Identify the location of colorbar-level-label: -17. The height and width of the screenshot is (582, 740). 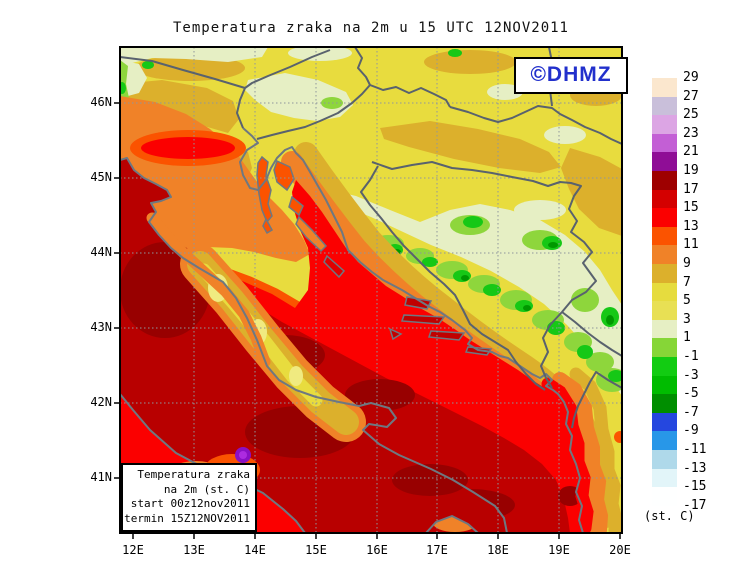
(695, 505).